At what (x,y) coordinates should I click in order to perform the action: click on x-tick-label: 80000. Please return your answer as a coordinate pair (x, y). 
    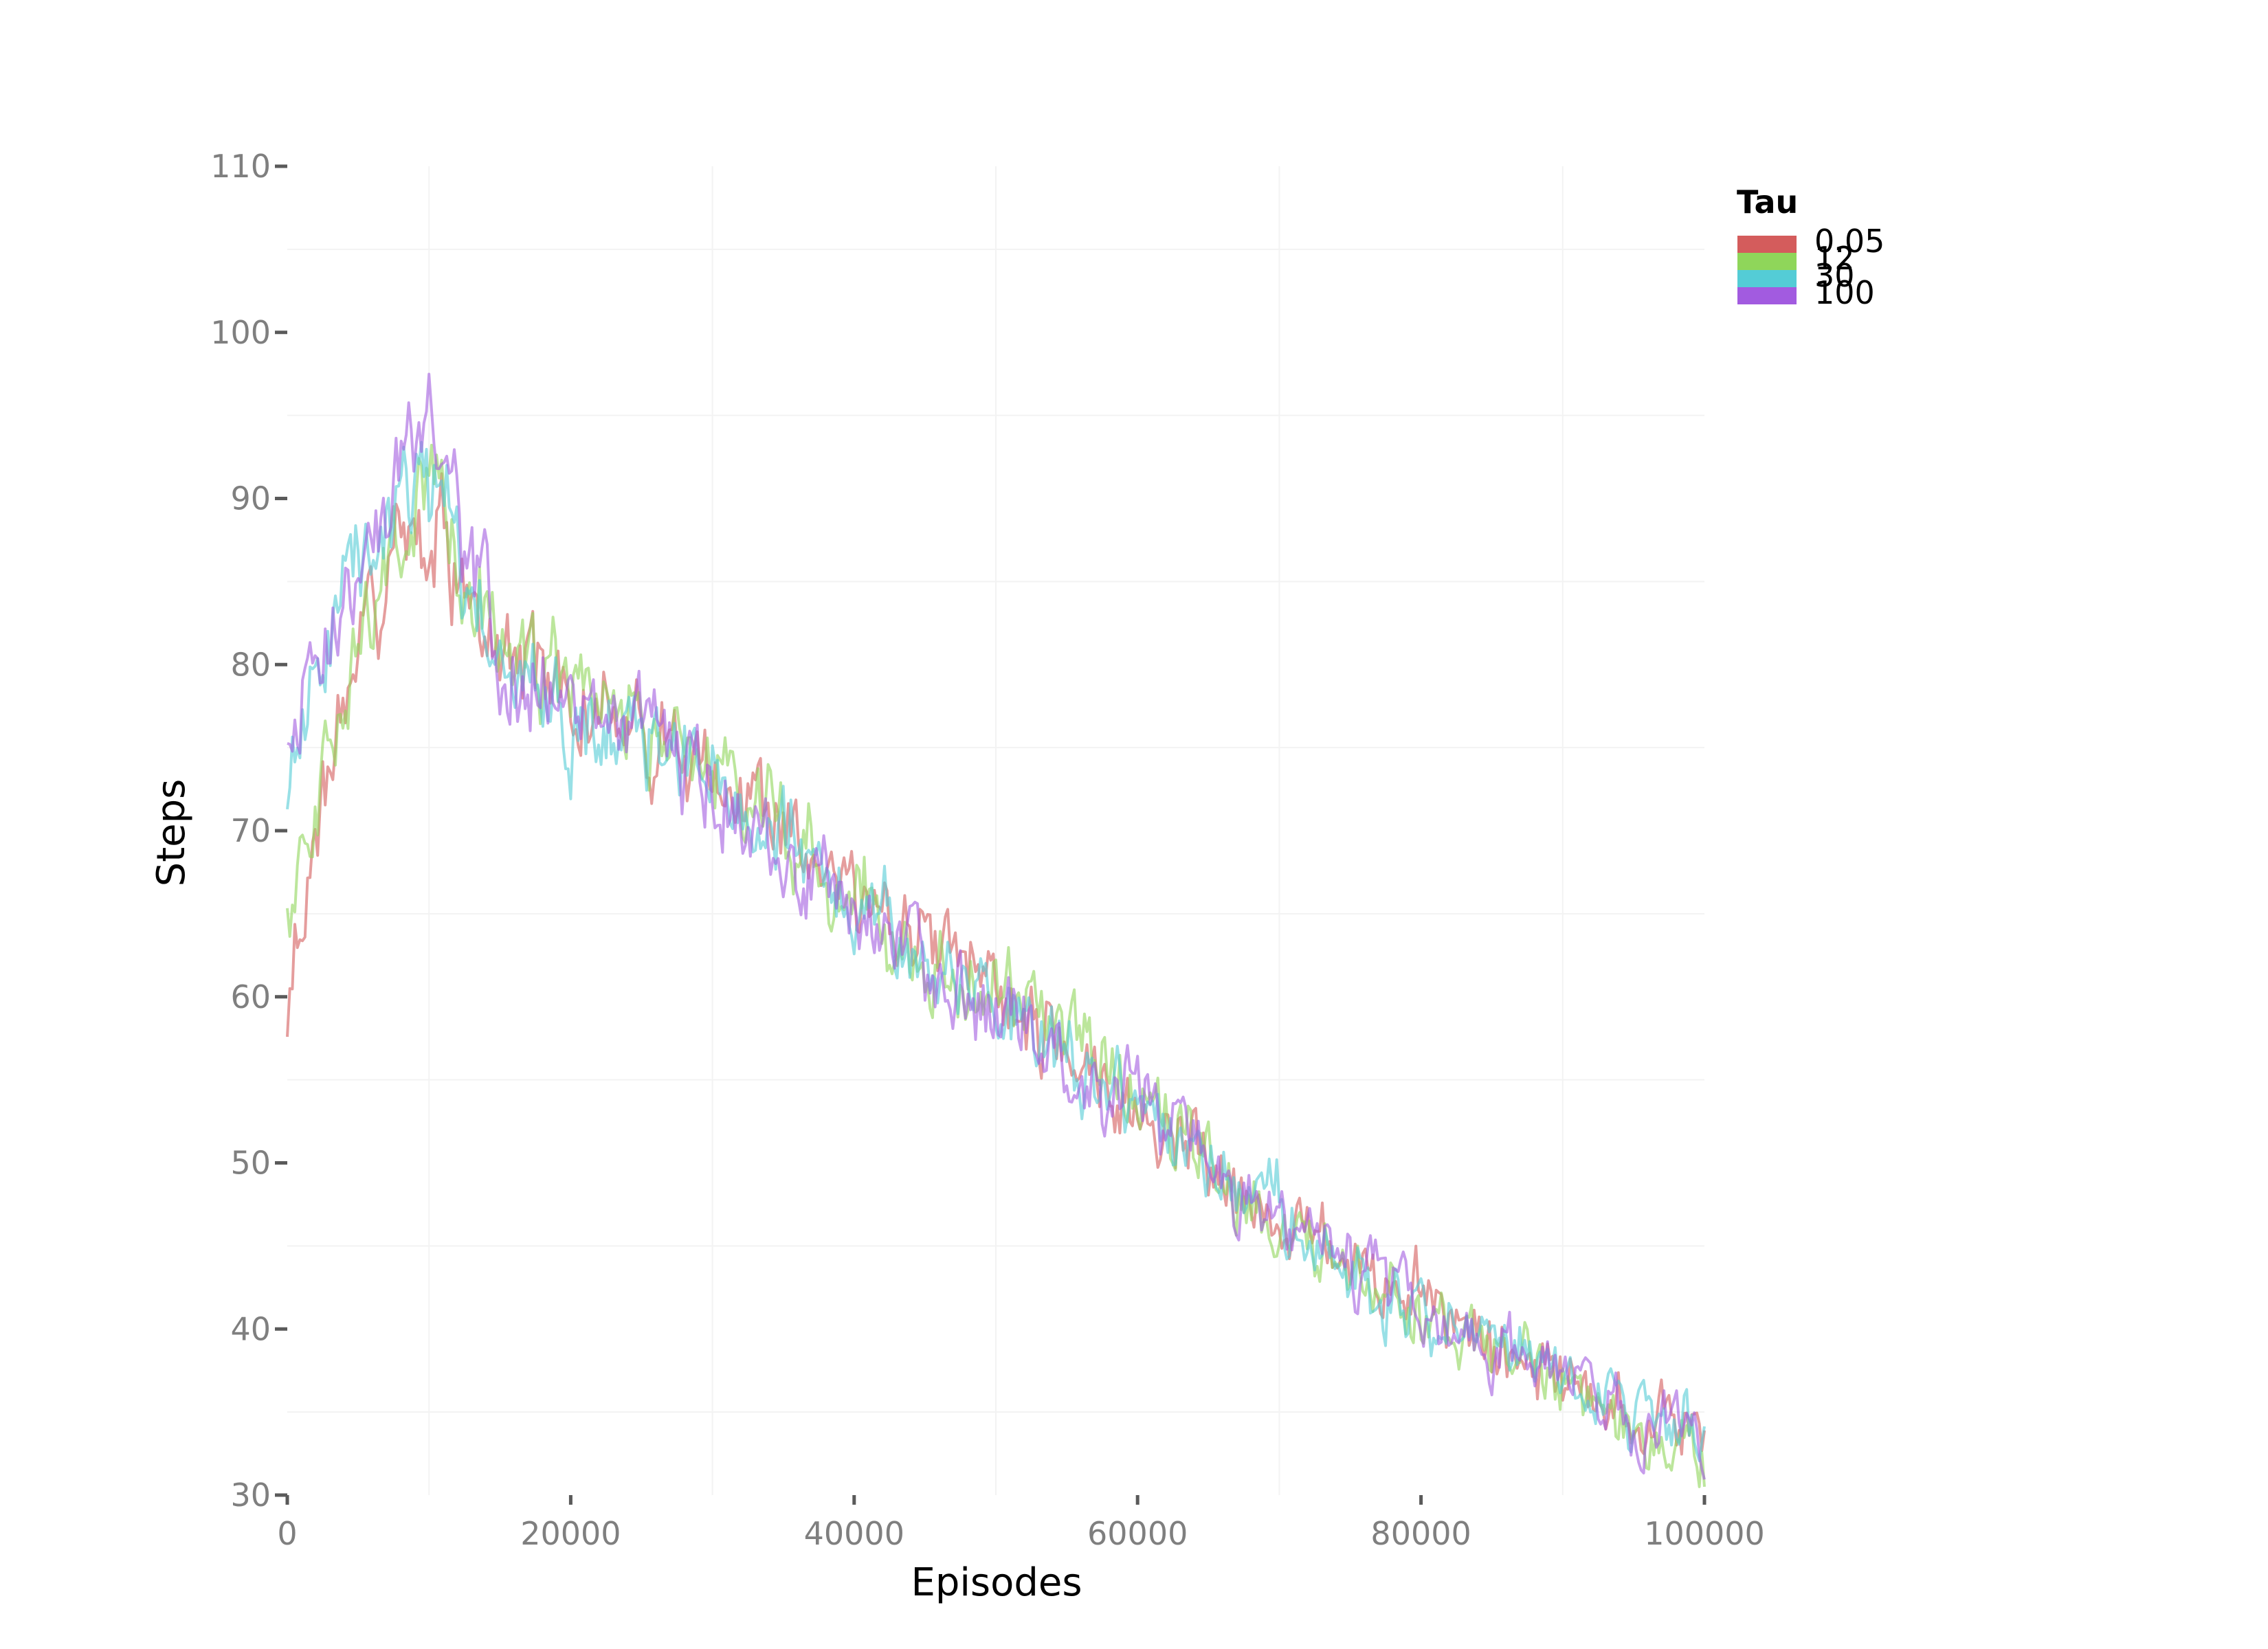
    Looking at the image, I should click on (1420, 1533).